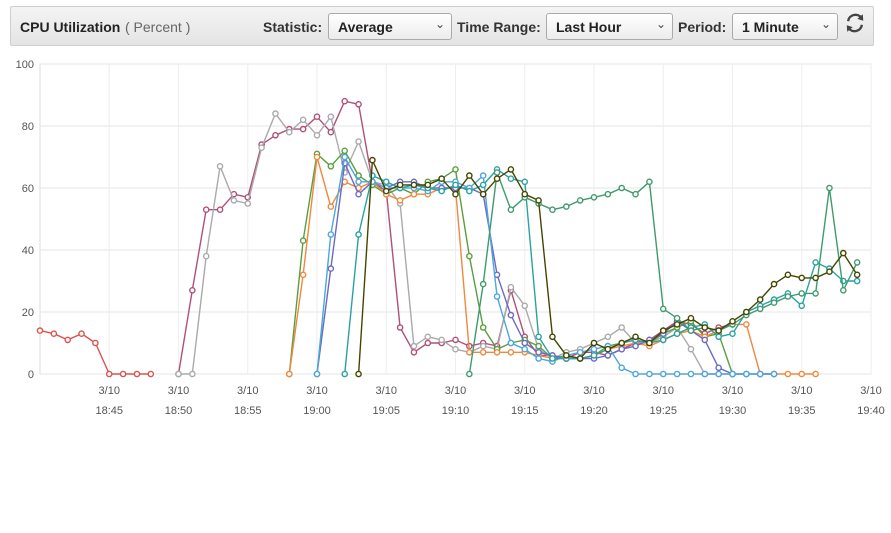 The image size is (891, 533). I want to click on y-tick-label: 80, so click(28, 127).